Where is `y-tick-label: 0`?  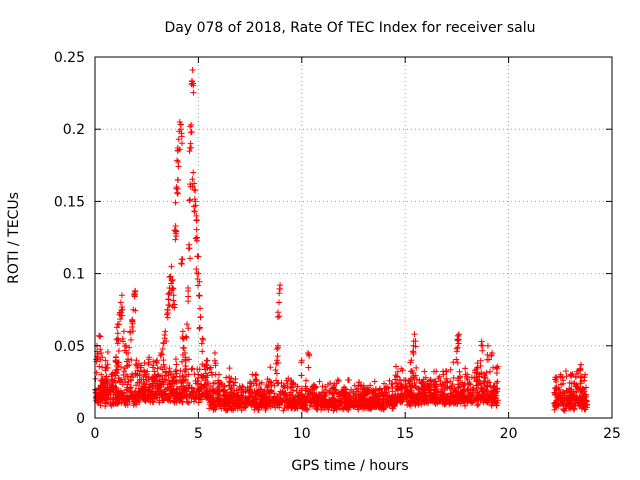
y-tick-label: 0 is located at coordinates (80, 419).